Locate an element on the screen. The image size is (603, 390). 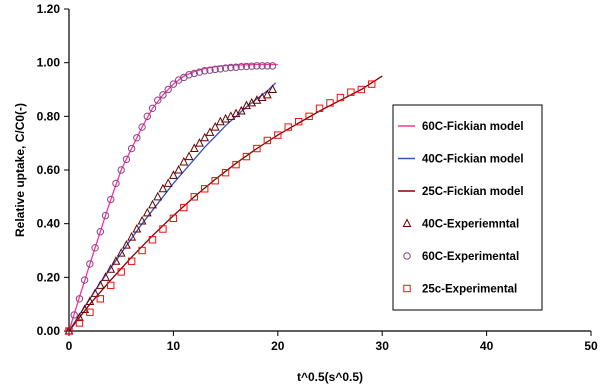
y-tick-label: 0.60 is located at coordinates (49, 170).